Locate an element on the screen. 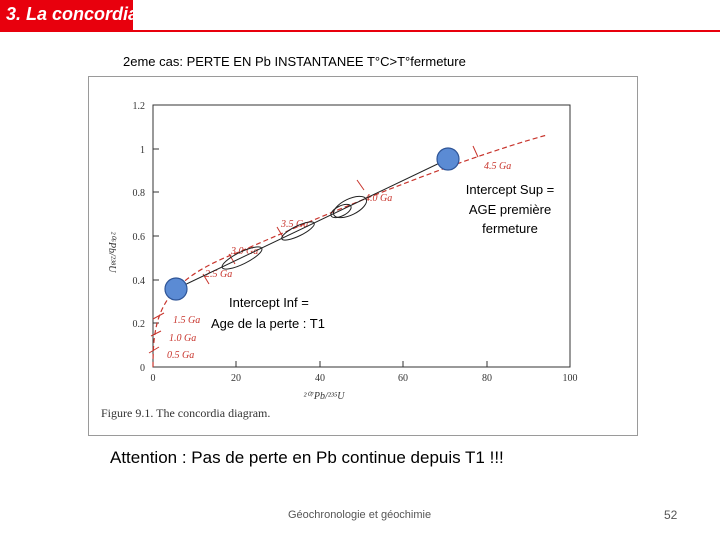 This screenshot has width=720, height=540. intercept-sup-label: AGE première is located at coordinates (510, 209).